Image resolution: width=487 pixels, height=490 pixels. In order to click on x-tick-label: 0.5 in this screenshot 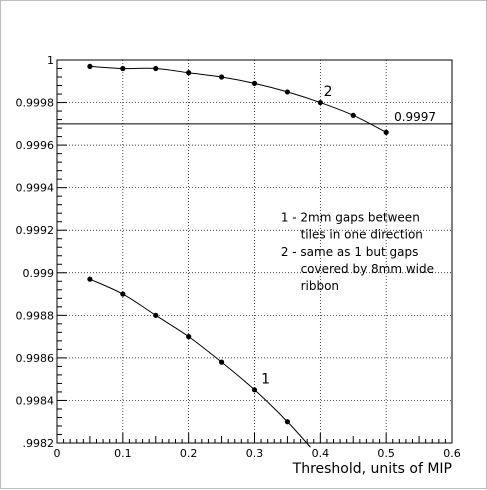, I will do `click(386, 453)`.